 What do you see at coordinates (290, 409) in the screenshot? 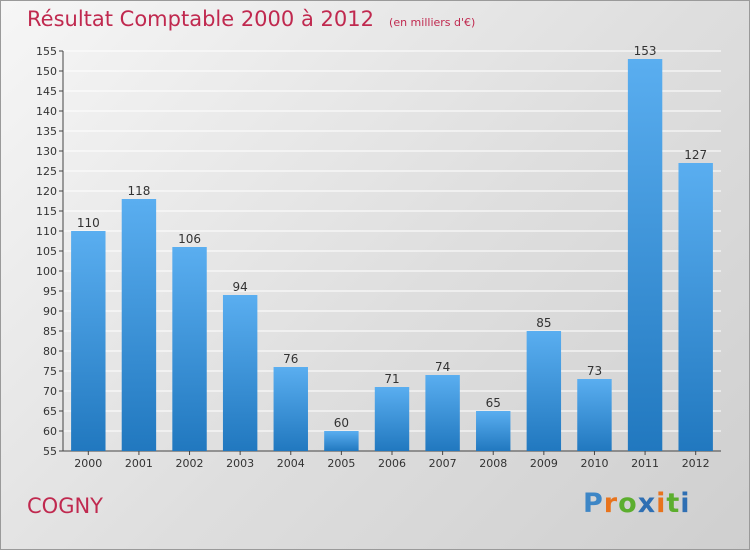
I see `bar-2004` at bounding box center [290, 409].